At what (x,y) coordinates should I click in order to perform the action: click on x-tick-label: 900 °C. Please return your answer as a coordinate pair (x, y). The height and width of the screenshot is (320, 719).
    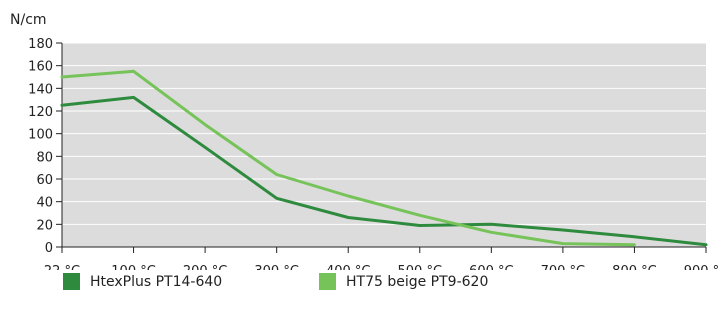
    Looking at the image, I should click on (701, 267).